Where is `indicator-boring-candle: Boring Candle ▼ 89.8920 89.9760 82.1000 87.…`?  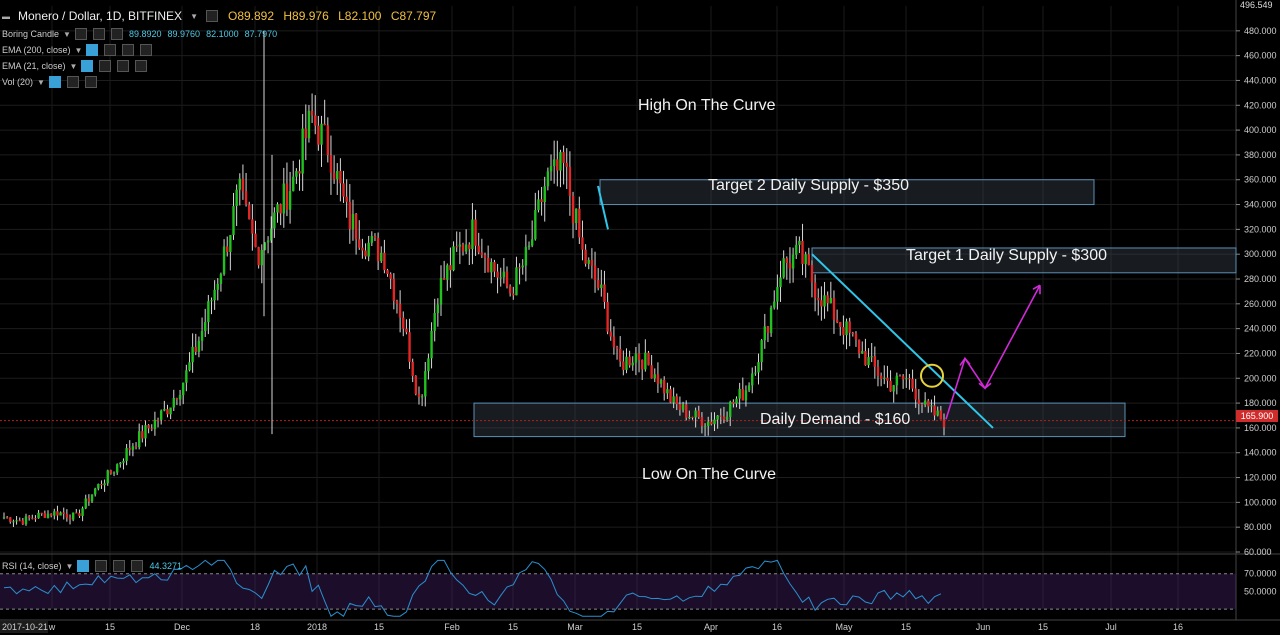
indicator-boring-candle: Boring Candle ▼ 89.8920 89.9760 82.1000 87.… is located at coordinates (142, 34).